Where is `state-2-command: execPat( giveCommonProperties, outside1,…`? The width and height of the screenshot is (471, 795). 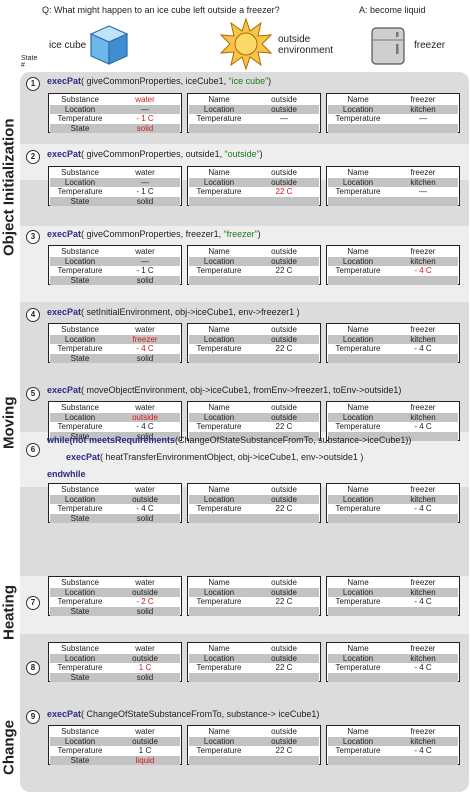
state-2-command: execPat( giveCommonProperties, outside1,… is located at coordinates (155, 154).